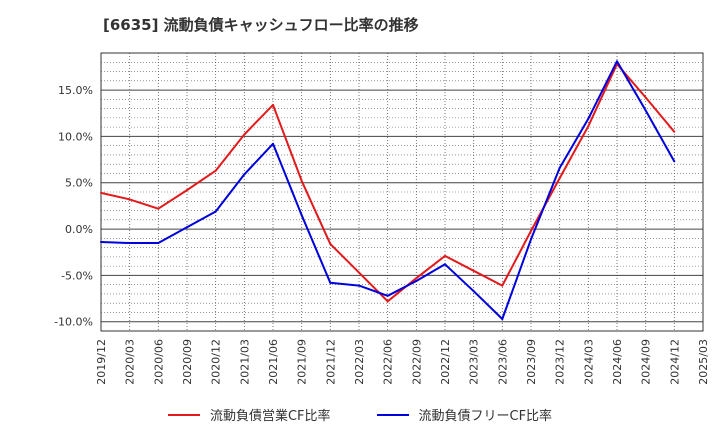  What do you see at coordinates (79, 183) in the screenshot?
I see `y-tick-label: 5.0%` at bounding box center [79, 183].